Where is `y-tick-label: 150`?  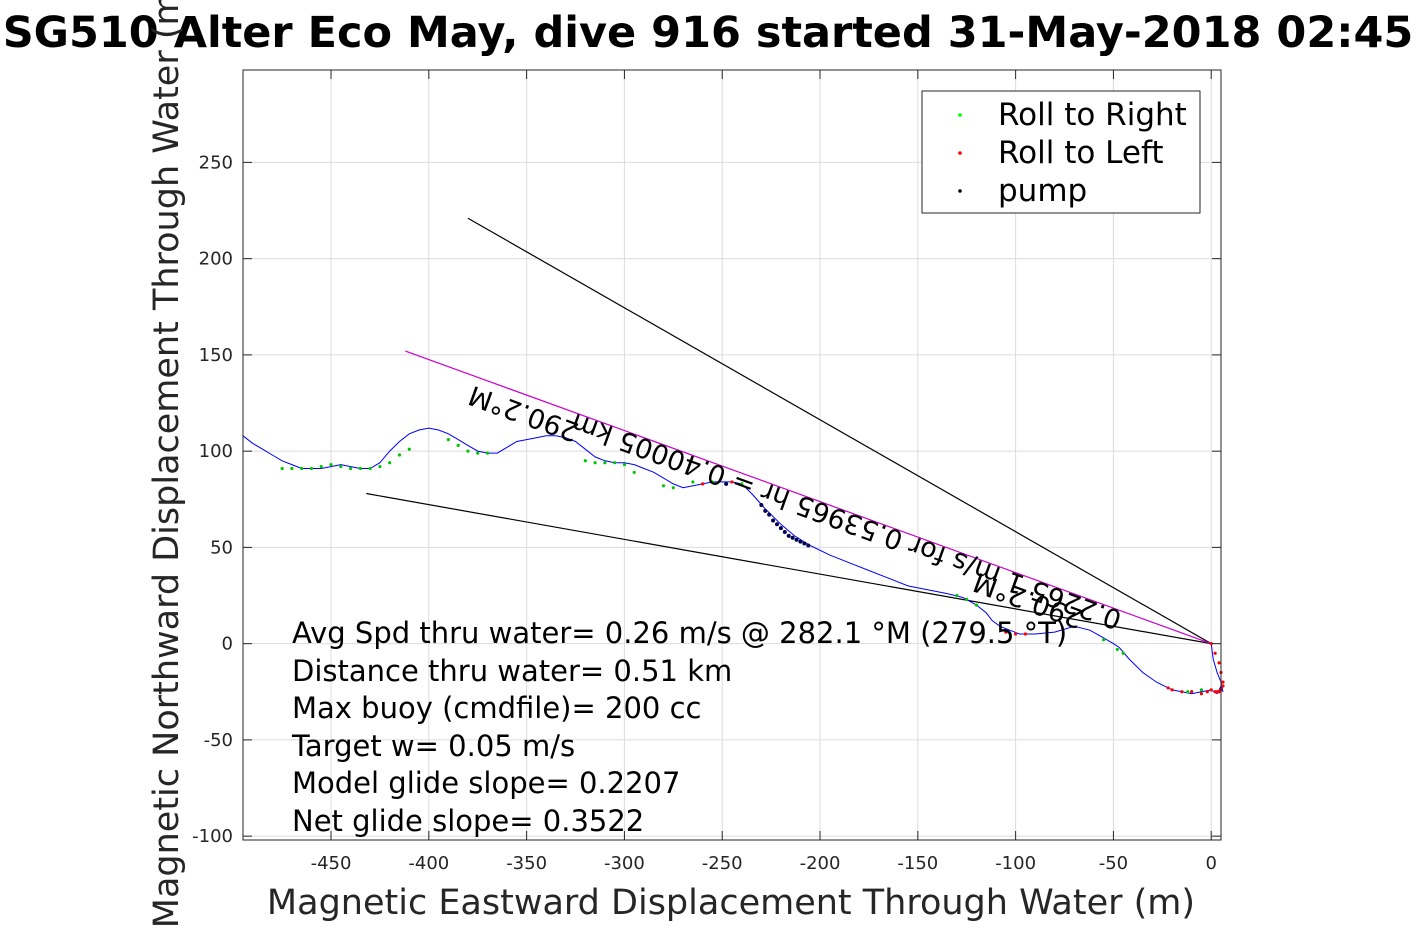
y-tick-label: 150 is located at coordinates (216, 355).